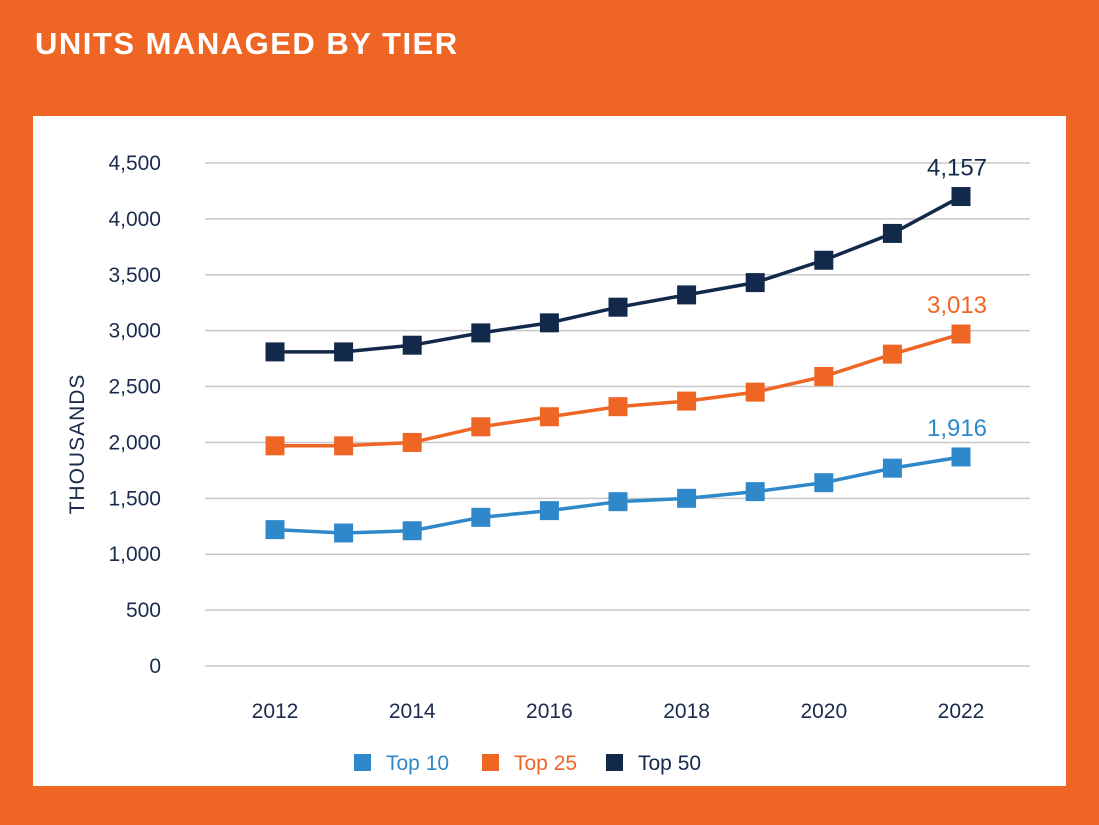  Describe the element at coordinates (669, 763) in the screenshot. I see `legend-label: Top 50` at that location.